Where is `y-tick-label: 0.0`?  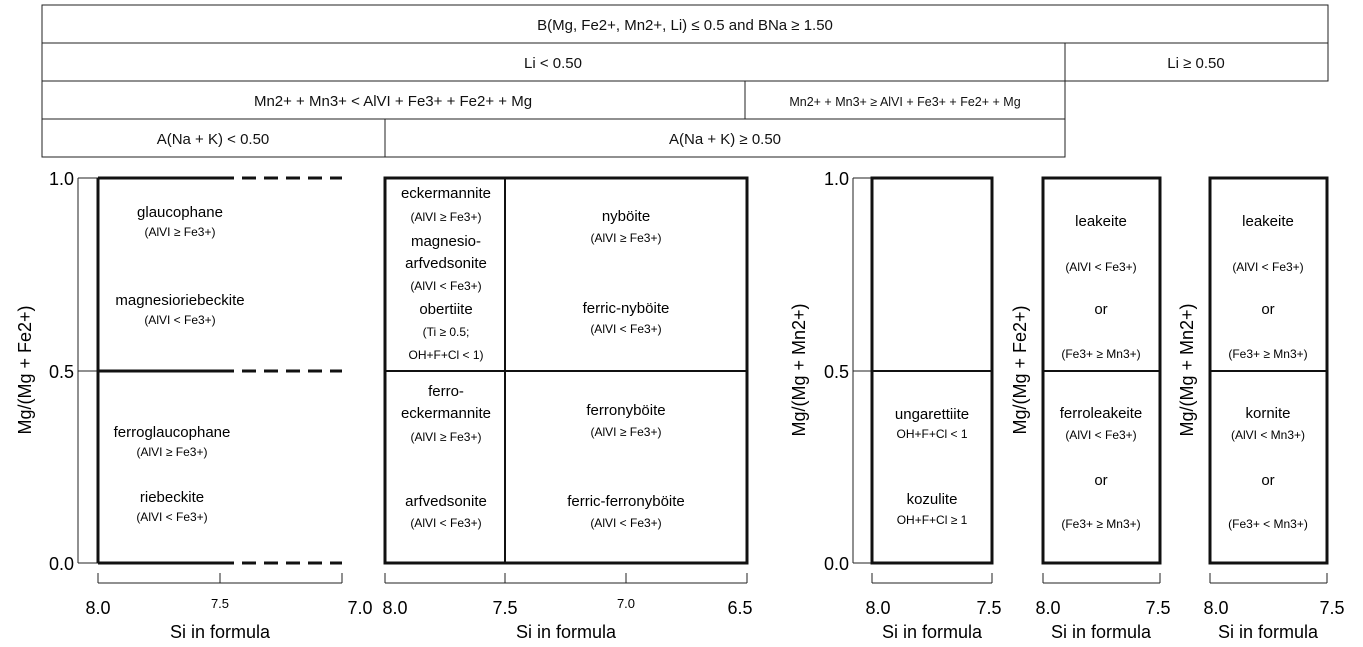 y-tick-label: 0.0 is located at coordinates (61, 564).